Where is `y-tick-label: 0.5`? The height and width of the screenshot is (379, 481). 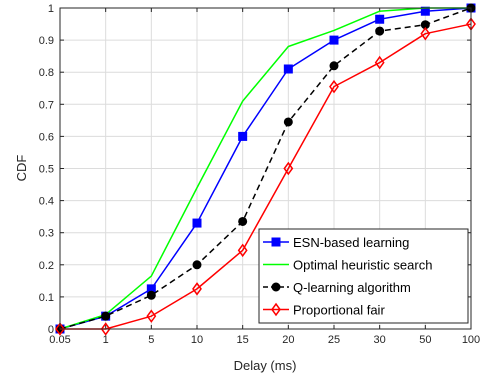 y-tick-label: 0.5 is located at coordinates (46, 170).